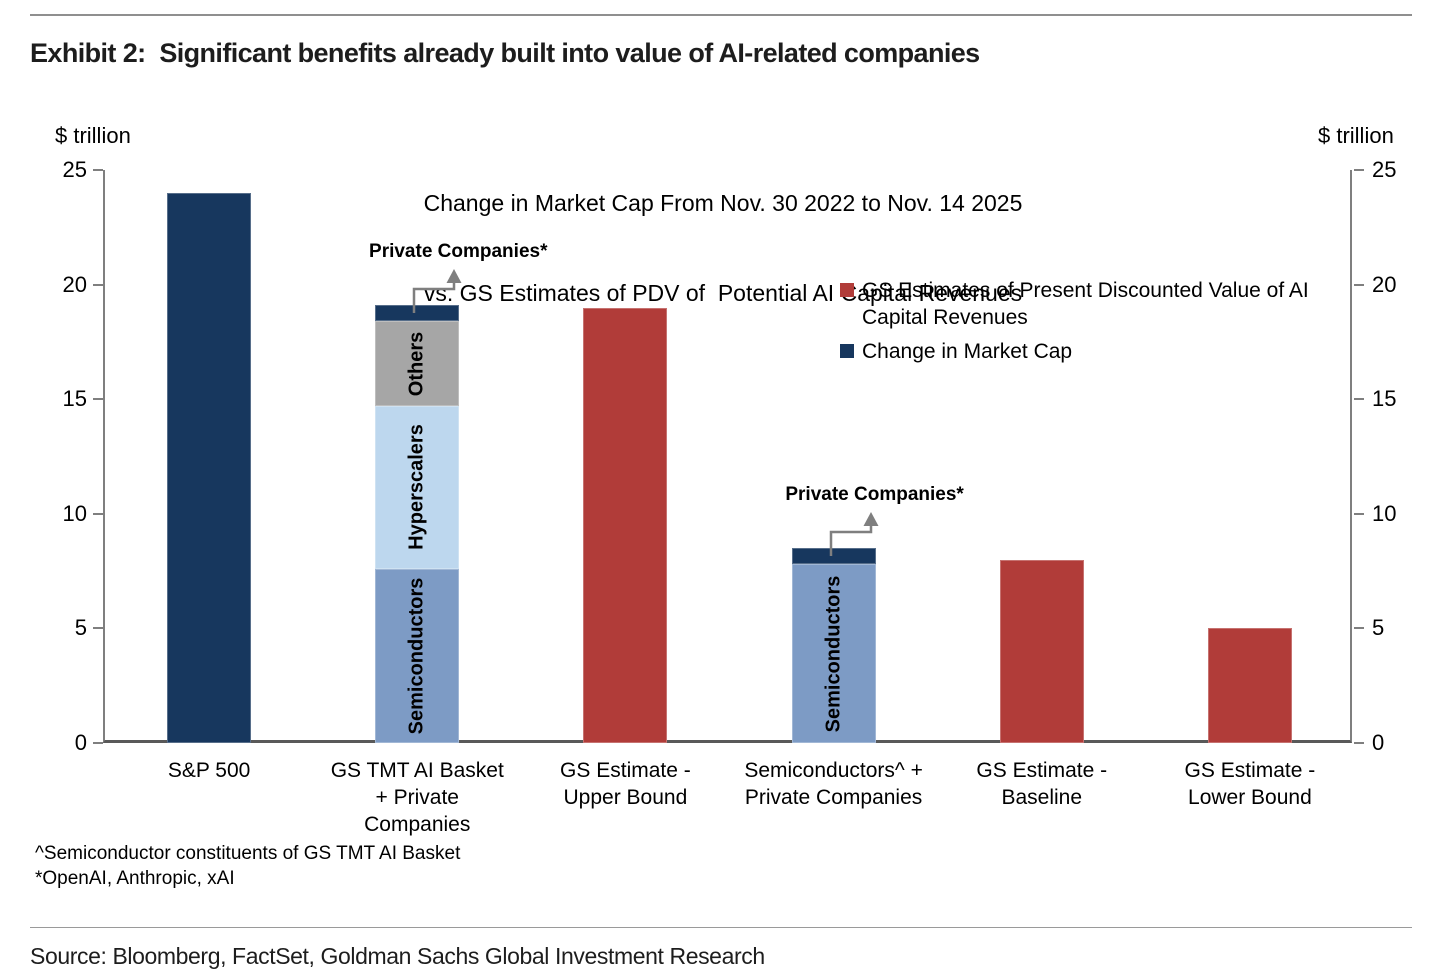  Describe the element at coordinates (1250, 797) in the screenshot. I see `x-axis-label-line: Lower Bound` at that location.